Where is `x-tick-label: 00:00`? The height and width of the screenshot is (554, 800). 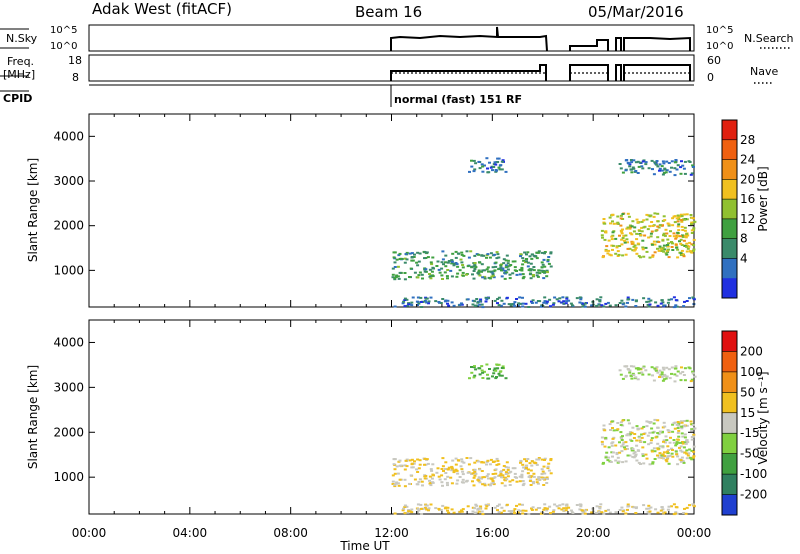 x-tick-label: 00:00 is located at coordinates (694, 533).